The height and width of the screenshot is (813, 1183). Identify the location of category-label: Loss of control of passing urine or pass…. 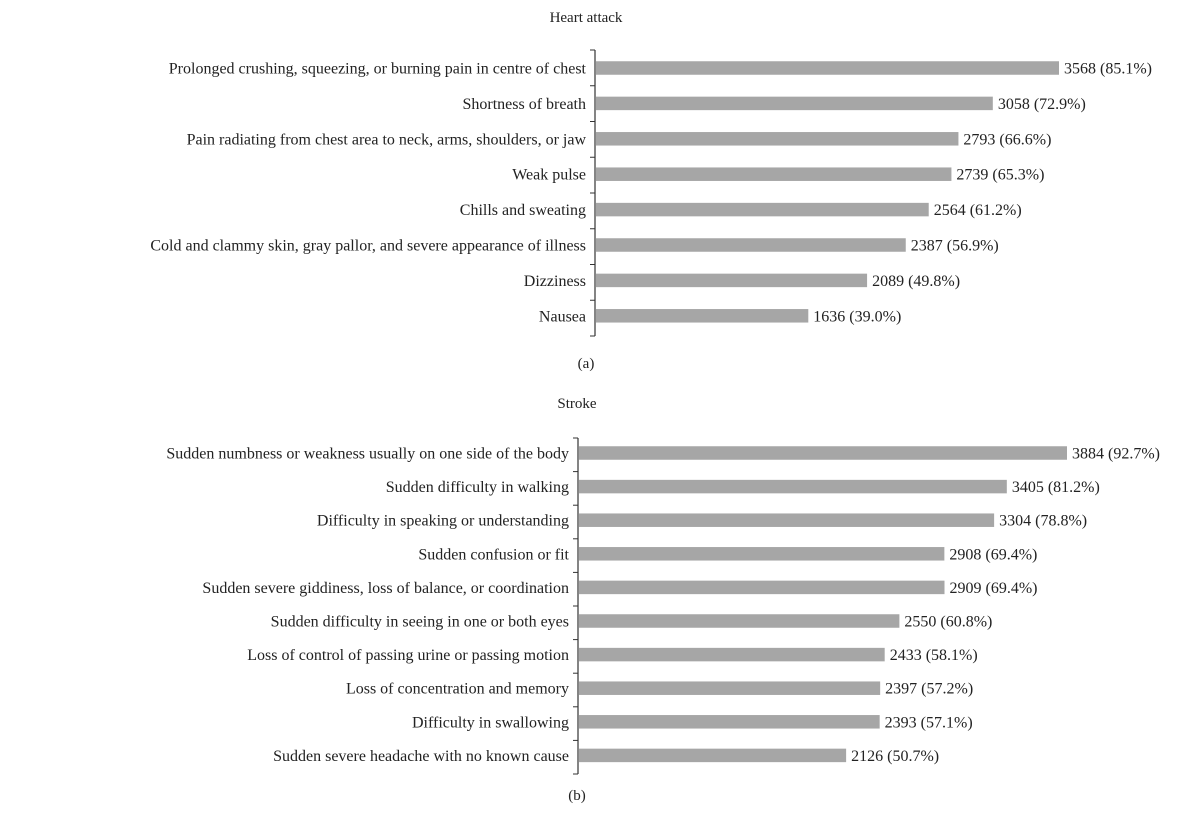
(408, 655).